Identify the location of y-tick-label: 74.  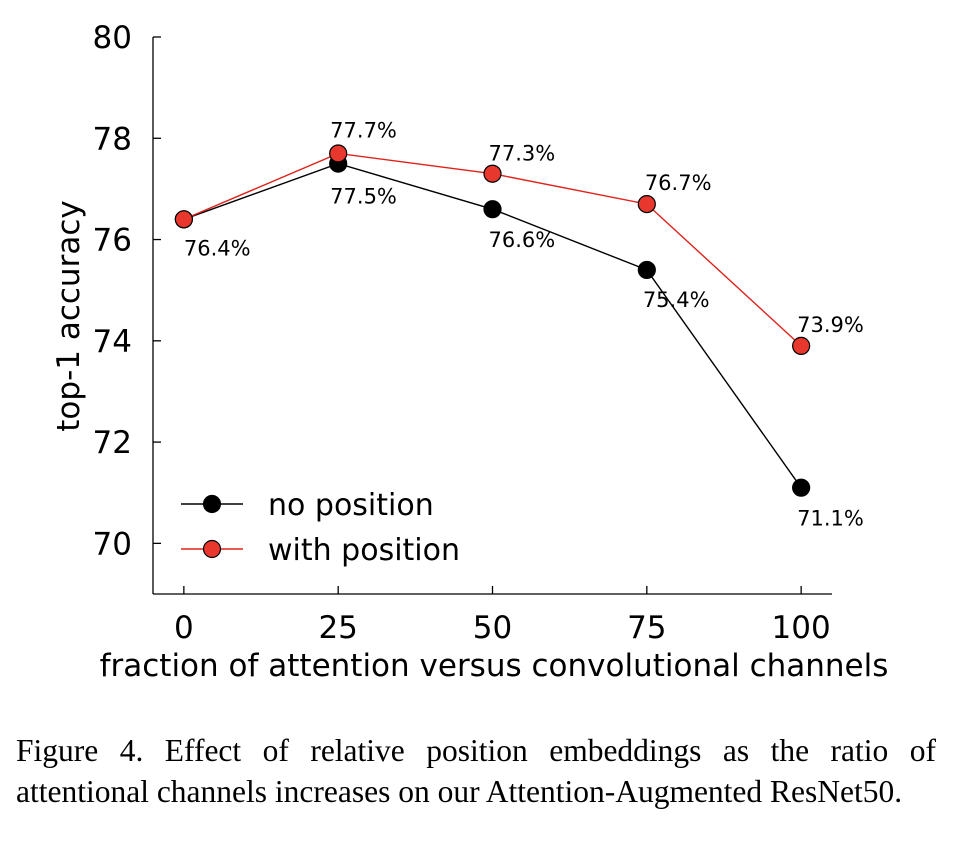
(112, 342).